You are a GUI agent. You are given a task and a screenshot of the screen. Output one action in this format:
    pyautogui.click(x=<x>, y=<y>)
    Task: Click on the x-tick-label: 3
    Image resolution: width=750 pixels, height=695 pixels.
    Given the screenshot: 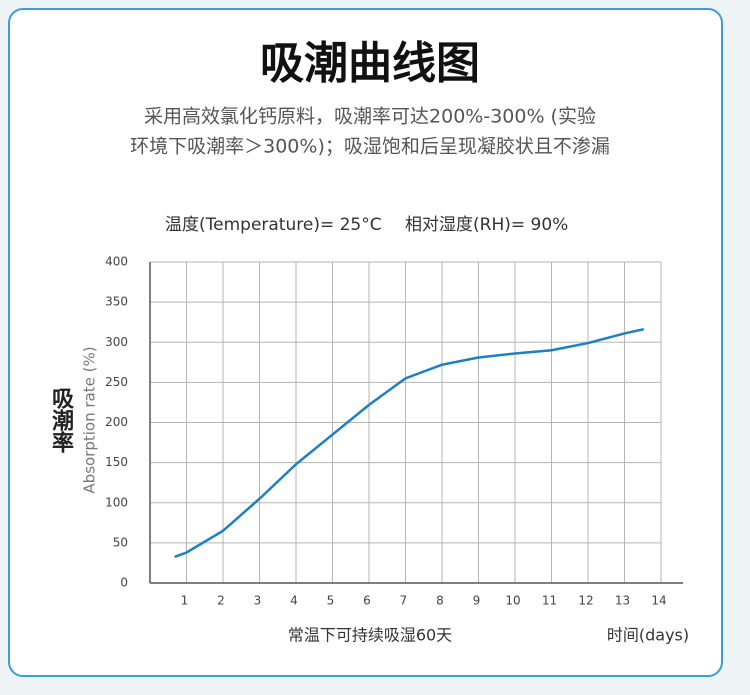 What is the action you would take?
    pyautogui.click(x=258, y=601)
    